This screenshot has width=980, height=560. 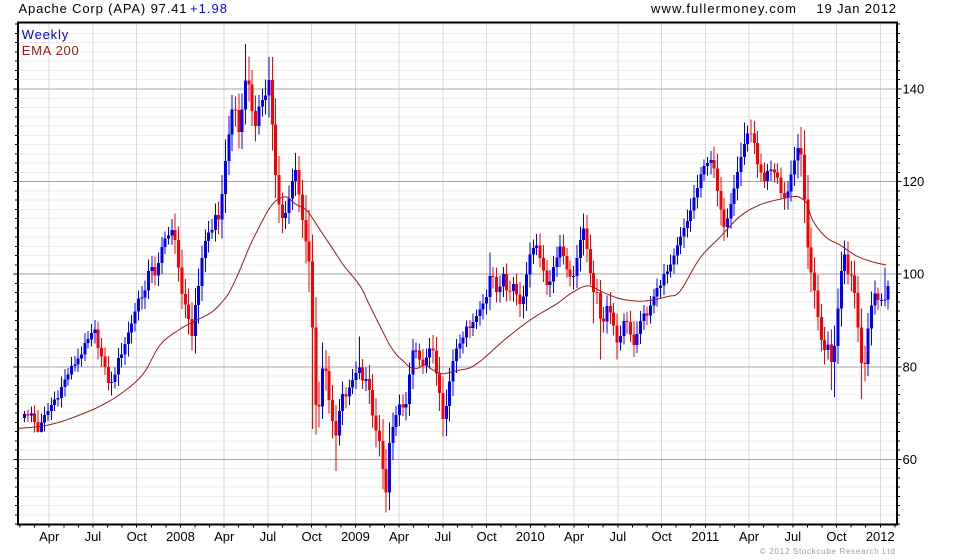 What do you see at coordinates (208, 8) in the screenshot?
I see `svg-text: +1.98` at bounding box center [208, 8].